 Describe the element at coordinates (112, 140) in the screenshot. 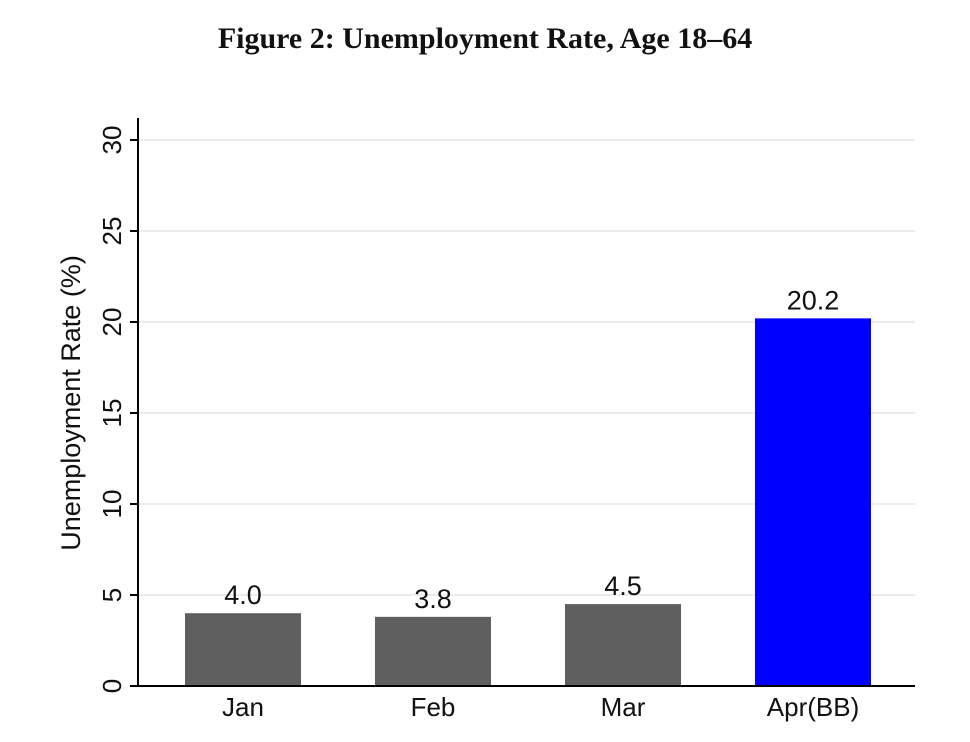

I see `y-tick-label: 30` at that location.